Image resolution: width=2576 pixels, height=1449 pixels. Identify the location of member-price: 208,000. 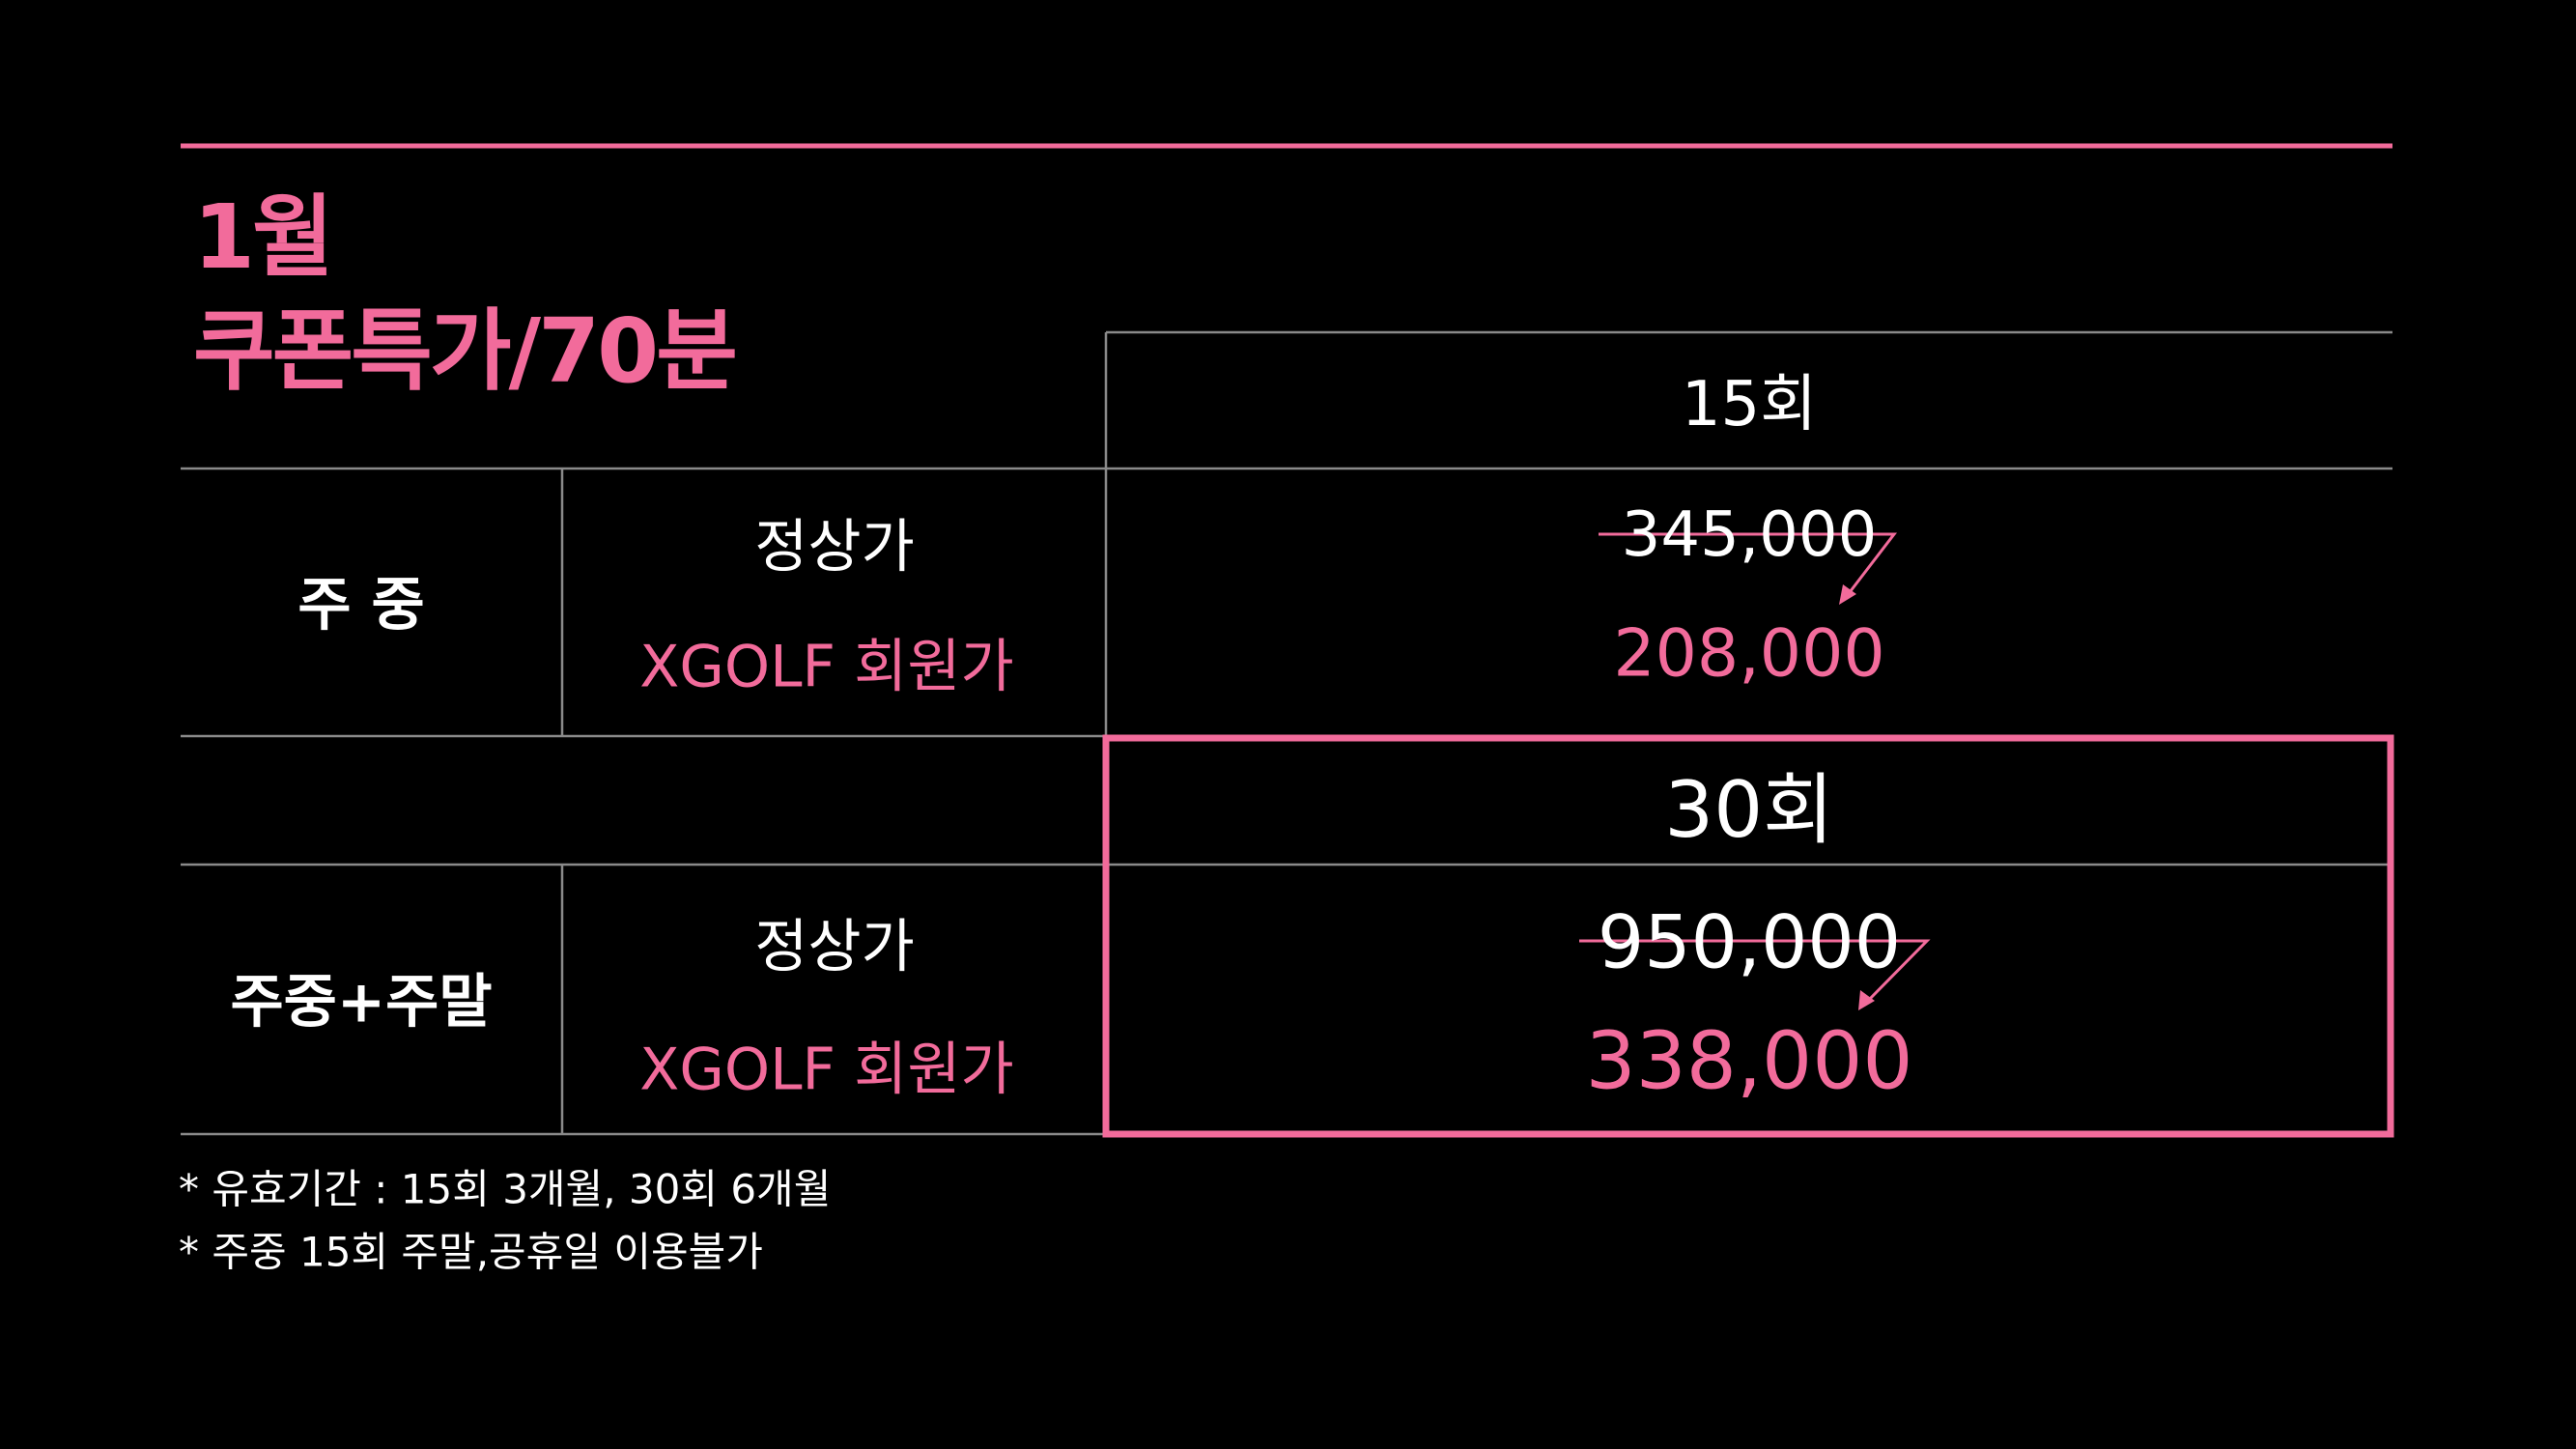
(1749, 654).